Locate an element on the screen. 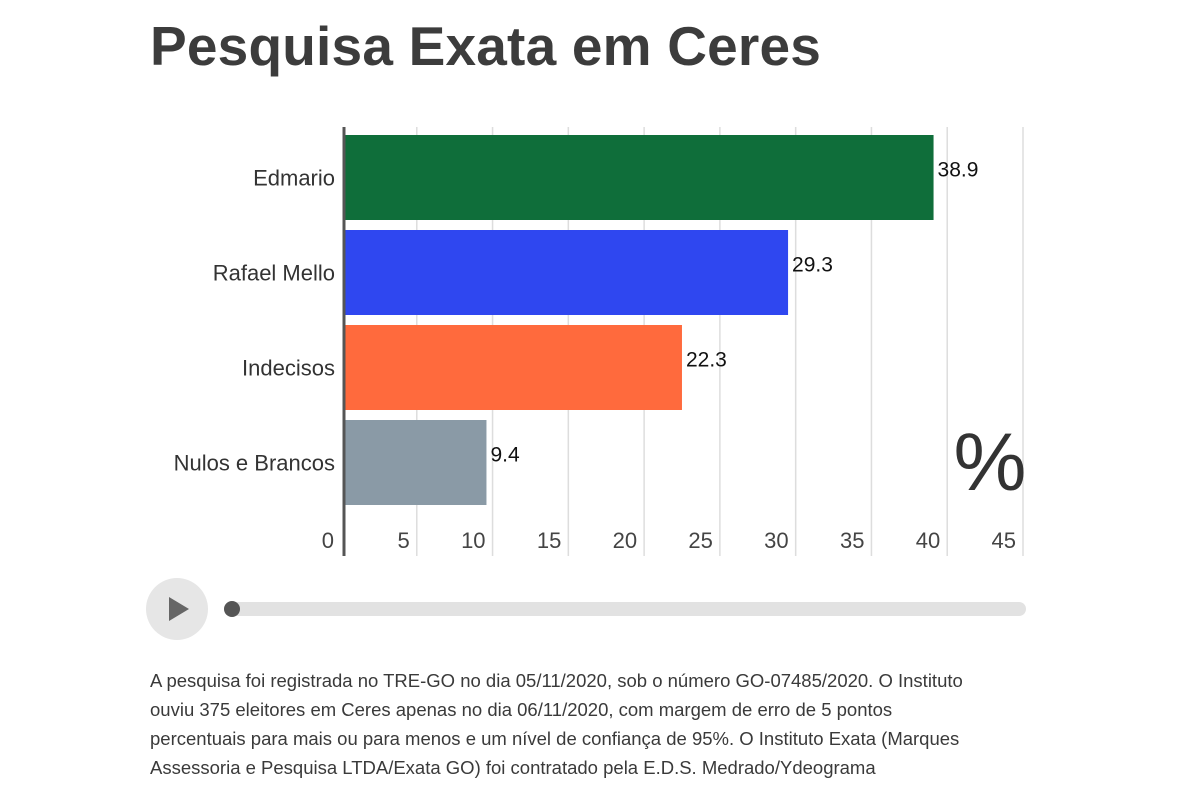 The width and height of the screenshot is (1200, 800). x-tick-label: 15 is located at coordinates (549, 540).